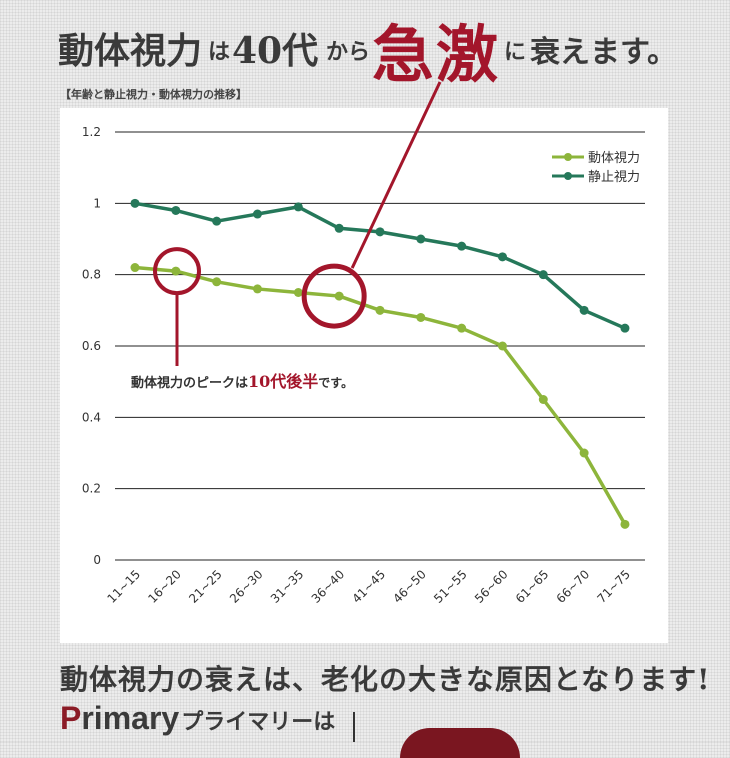 The height and width of the screenshot is (758, 730). What do you see at coordinates (491, 586) in the screenshot?
I see `x-tick-label: 56~60` at bounding box center [491, 586].